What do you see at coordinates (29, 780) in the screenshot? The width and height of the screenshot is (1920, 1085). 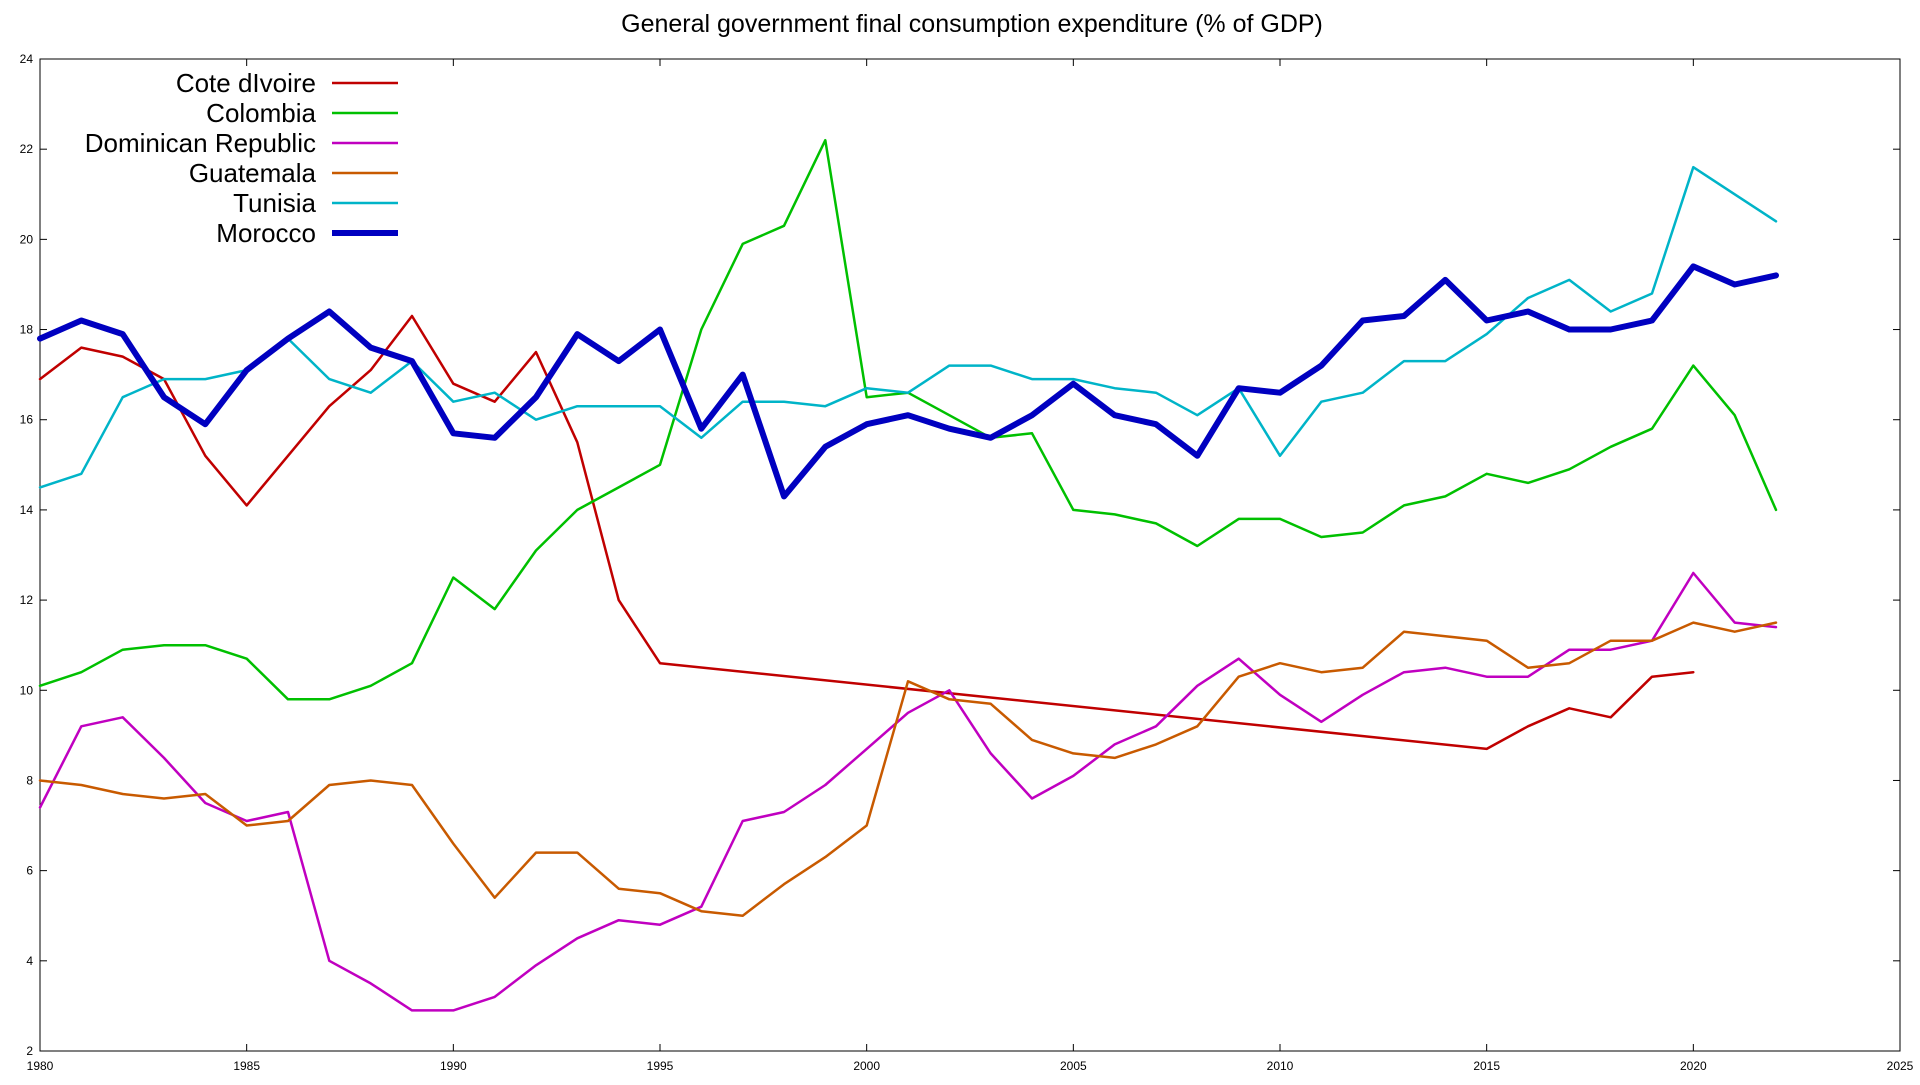 I see `y-tick-label: 8` at bounding box center [29, 780].